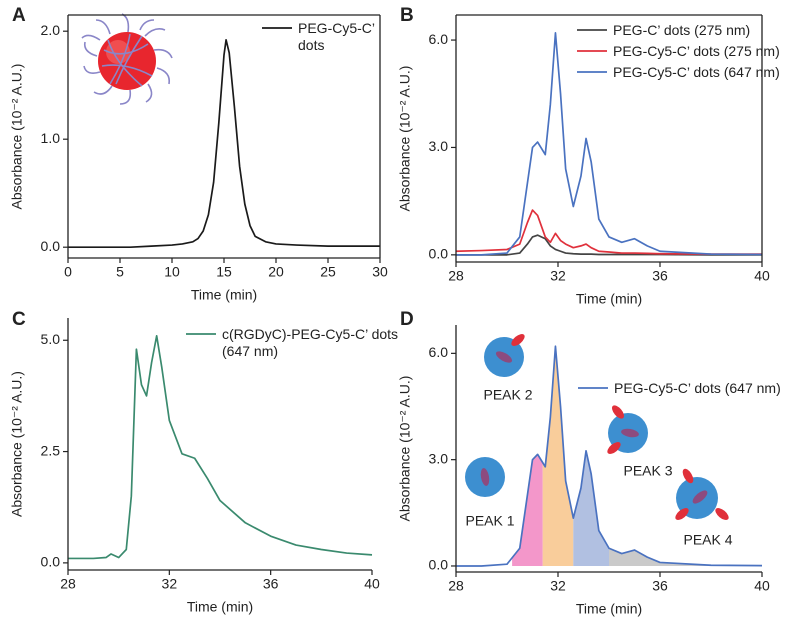 This screenshot has width=800, height=620. Describe the element at coordinates (68, 272) in the screenshot. I see `x-tick-label: 0` at that location.